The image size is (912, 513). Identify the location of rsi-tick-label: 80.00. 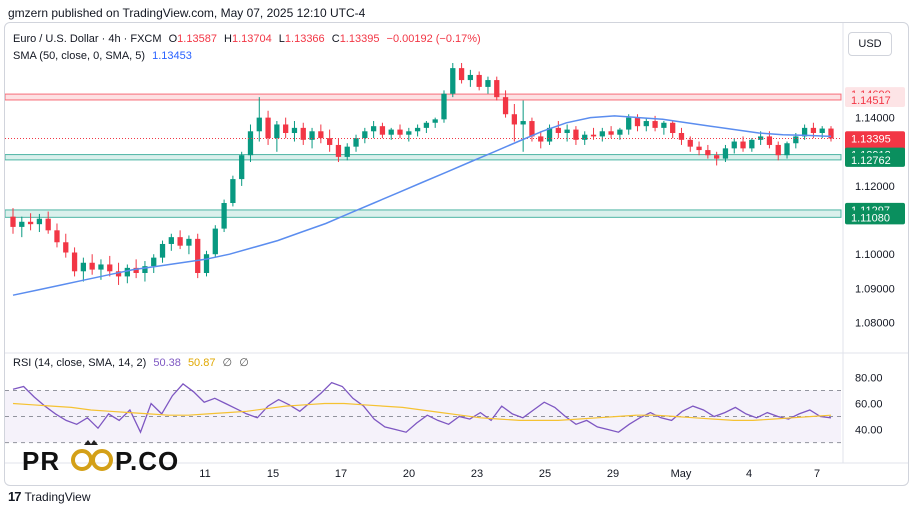
(869, 378).